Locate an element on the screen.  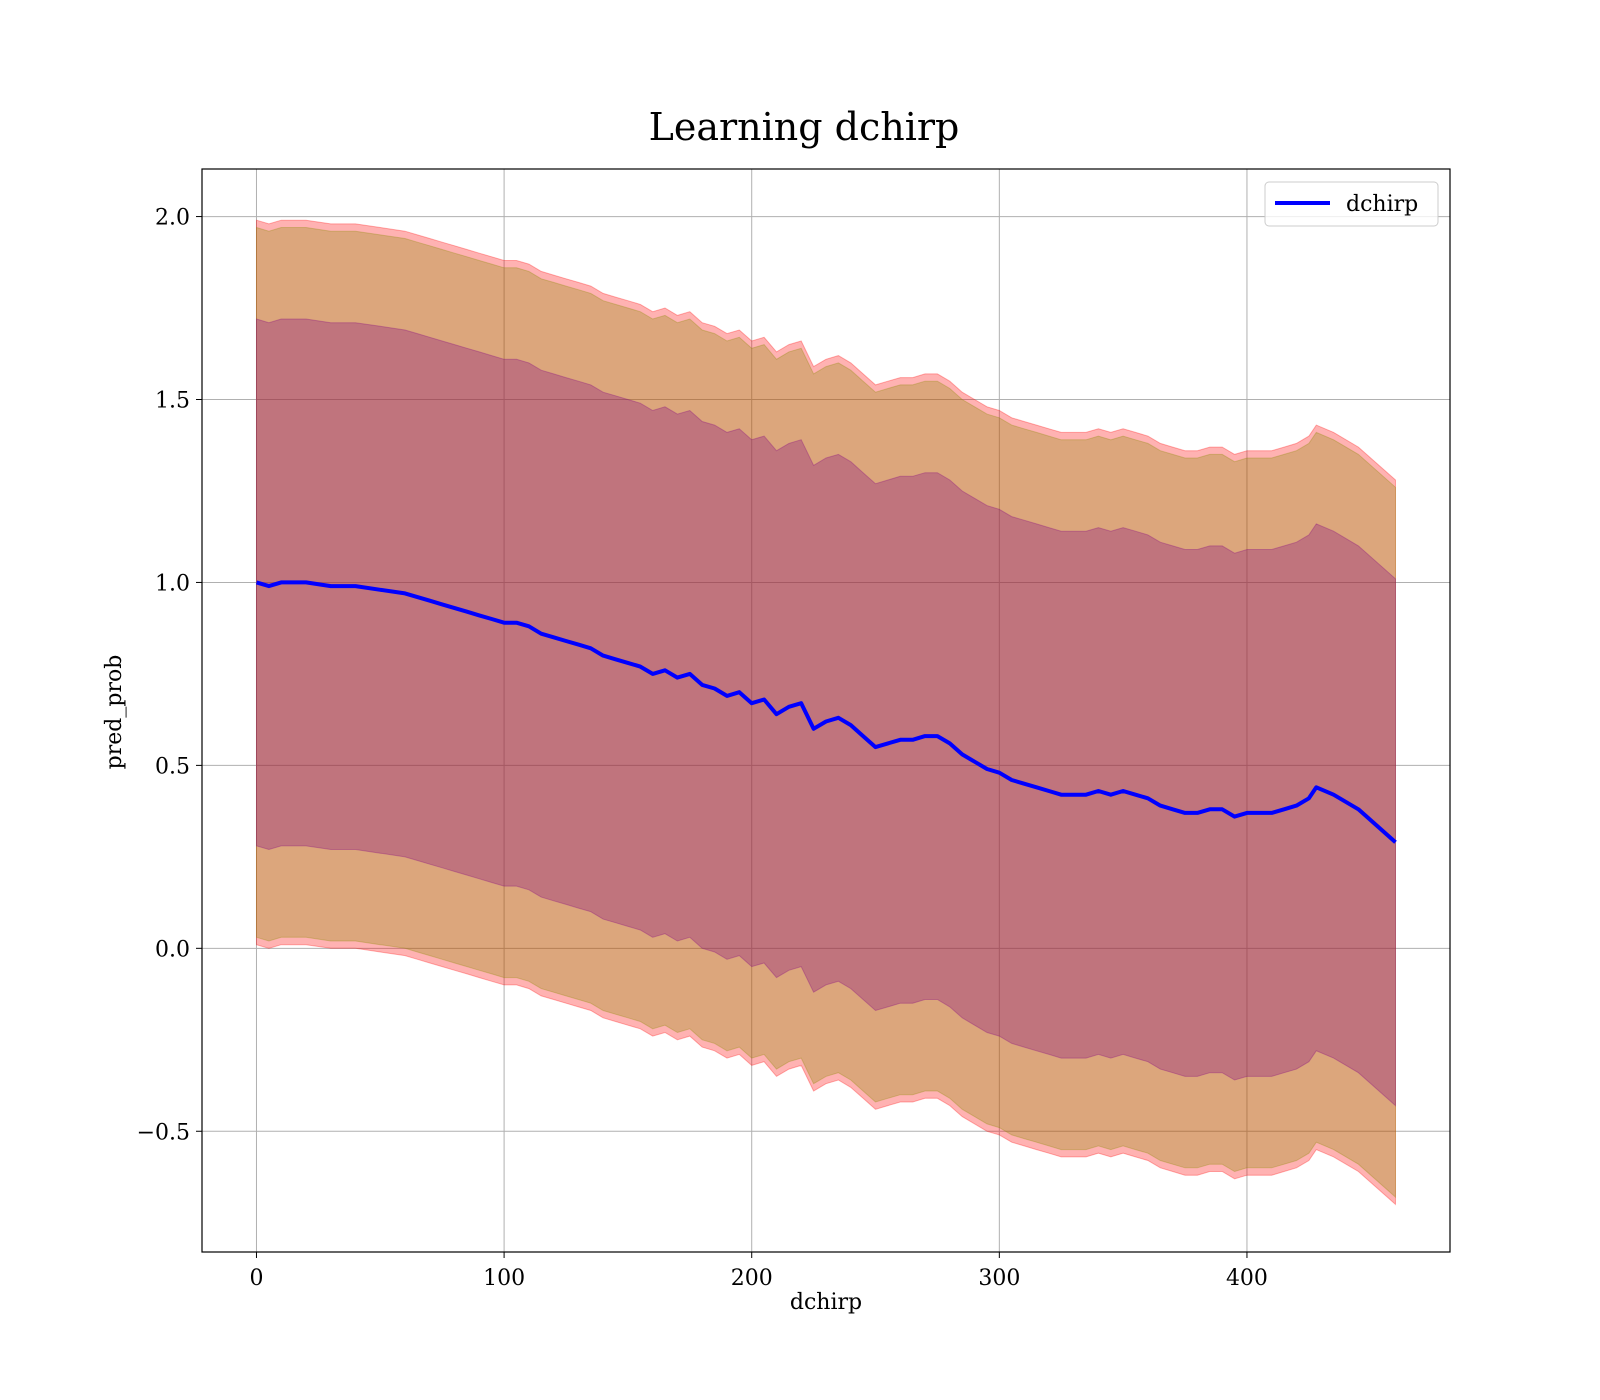
series-lines is located at coordinates (826, 712).